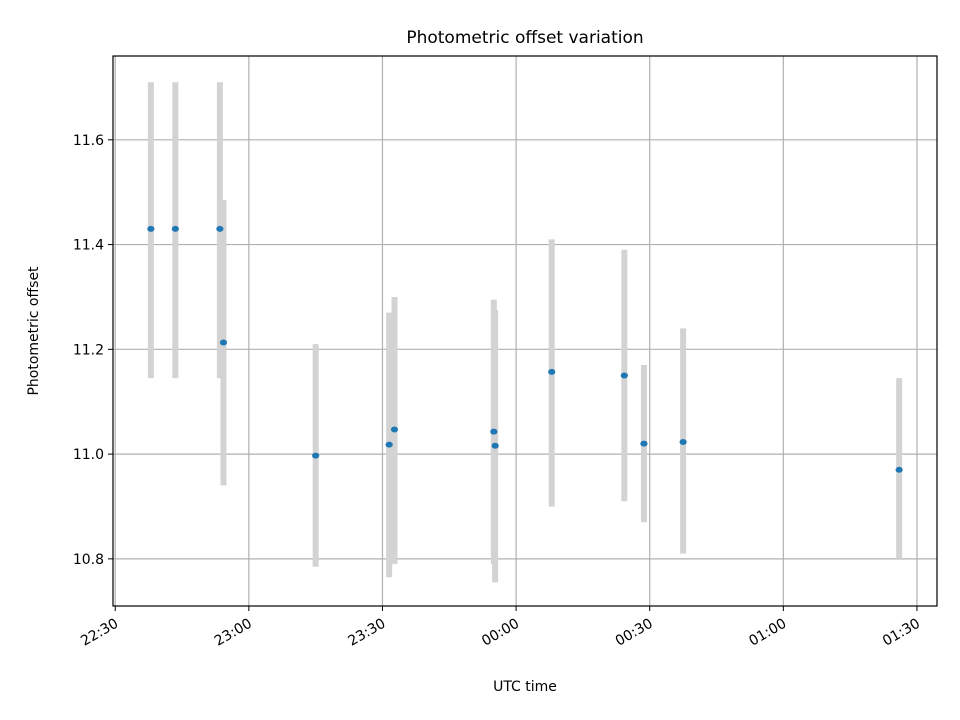 This screenshot has height=720, width=960. I want to click on x-axis-ticks: 22:30 23:00 23:30 00:00 00:30 01:00 01:30, so click(500, 628).